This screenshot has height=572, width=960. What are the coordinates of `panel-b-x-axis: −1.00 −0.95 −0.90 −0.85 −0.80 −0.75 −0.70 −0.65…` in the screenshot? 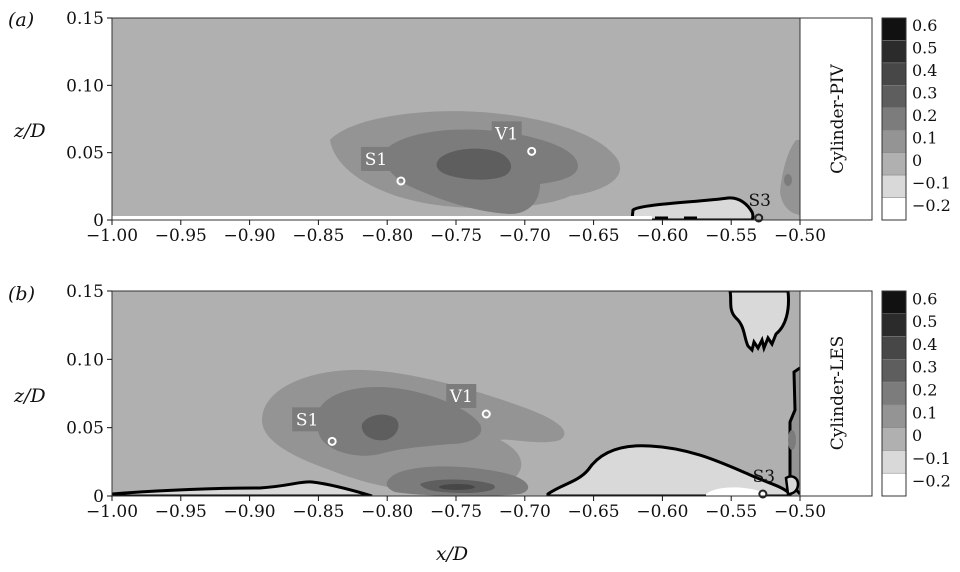 It's located at (456, 509).